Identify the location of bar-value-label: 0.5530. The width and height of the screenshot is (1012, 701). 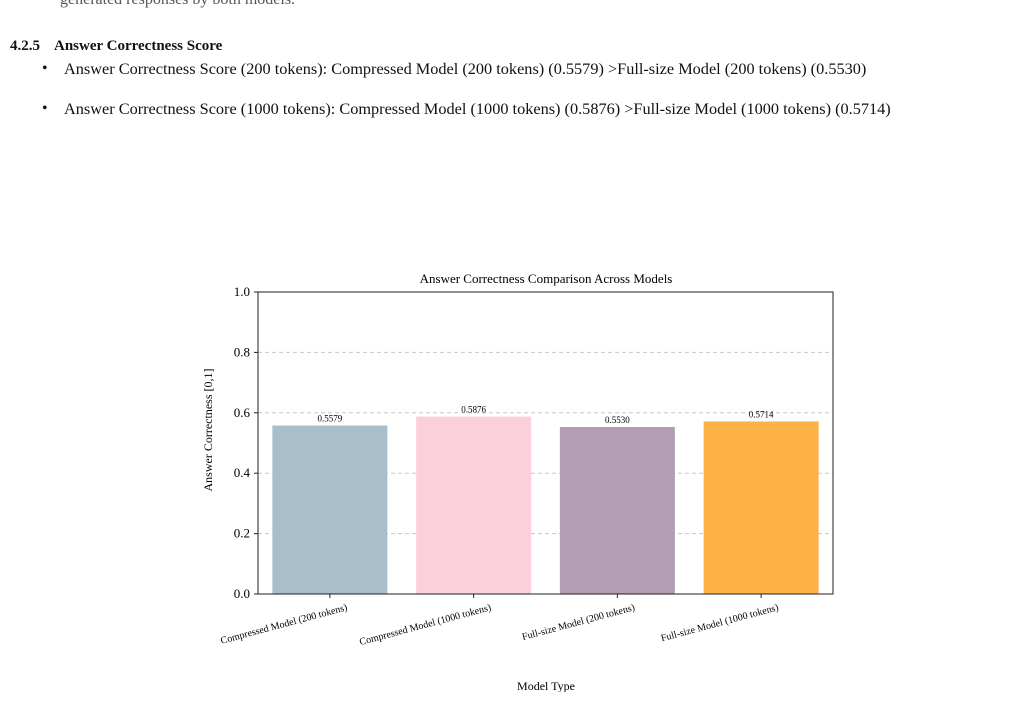
(617, 420).